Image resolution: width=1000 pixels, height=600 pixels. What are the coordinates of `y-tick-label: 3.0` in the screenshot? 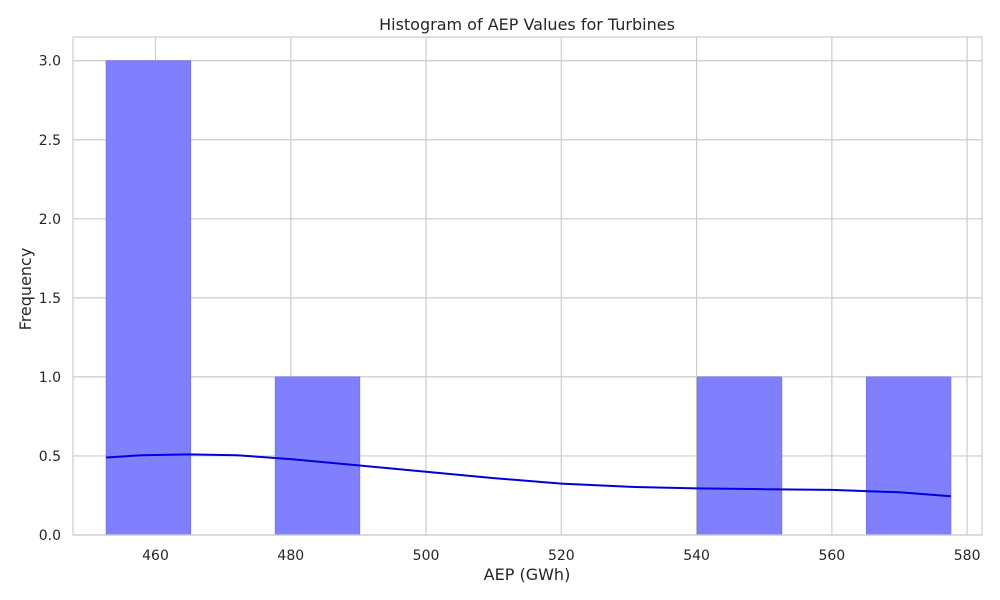 It's located at (50, 62).